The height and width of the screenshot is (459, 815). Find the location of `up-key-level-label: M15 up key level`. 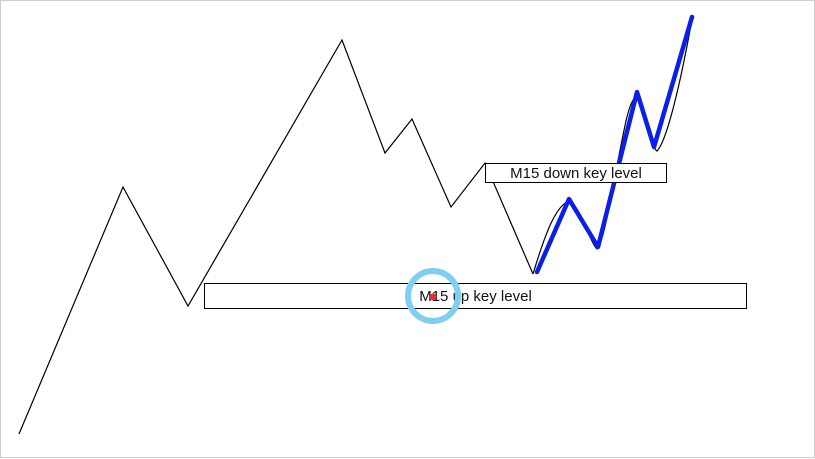

up-key-level-label: M15 up key level is located at coordinates (475, 296).